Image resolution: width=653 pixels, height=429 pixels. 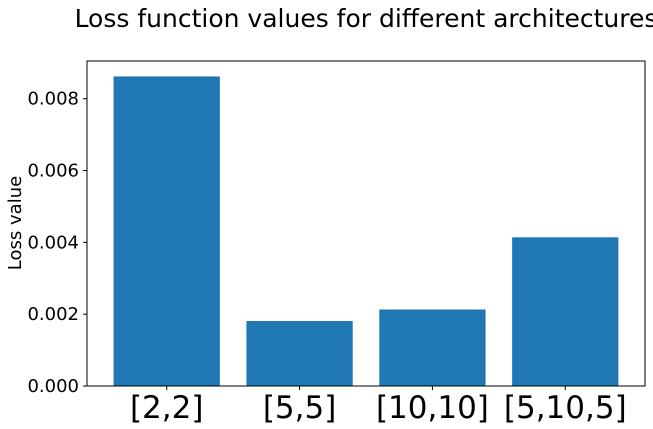 What do you see at coordinates (15, 223) in the screenshot?
I see `y-axis-label: Loss value` at bounding box center [15, 223].